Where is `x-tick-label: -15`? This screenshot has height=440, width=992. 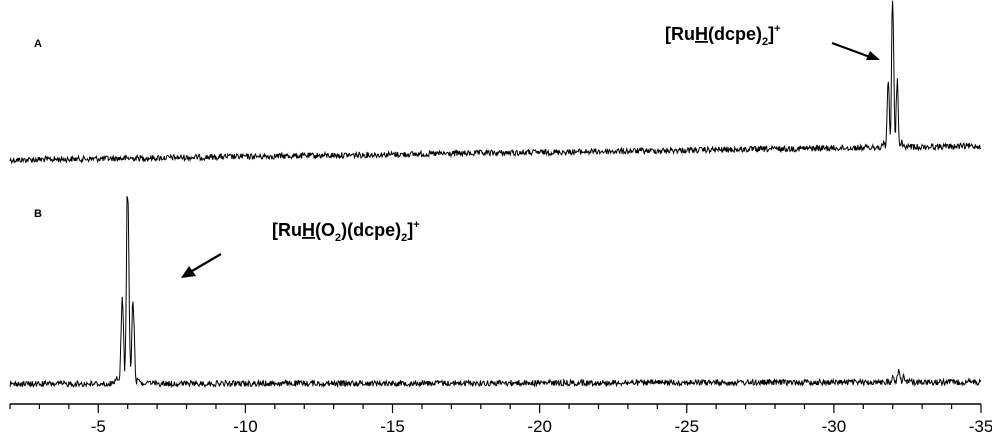
x-tick-label: -15 is located at coordinates (392, 426).